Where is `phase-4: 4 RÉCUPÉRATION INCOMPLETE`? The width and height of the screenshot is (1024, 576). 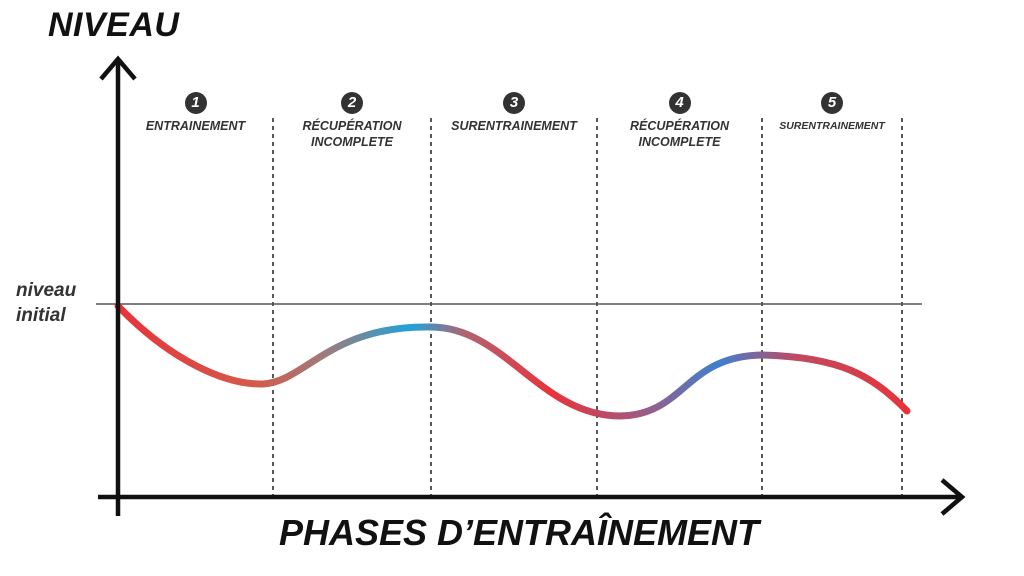 phase-4: 4 RÉCUPÉRATION INCOMPLETE is located at coordinates (679, 121).